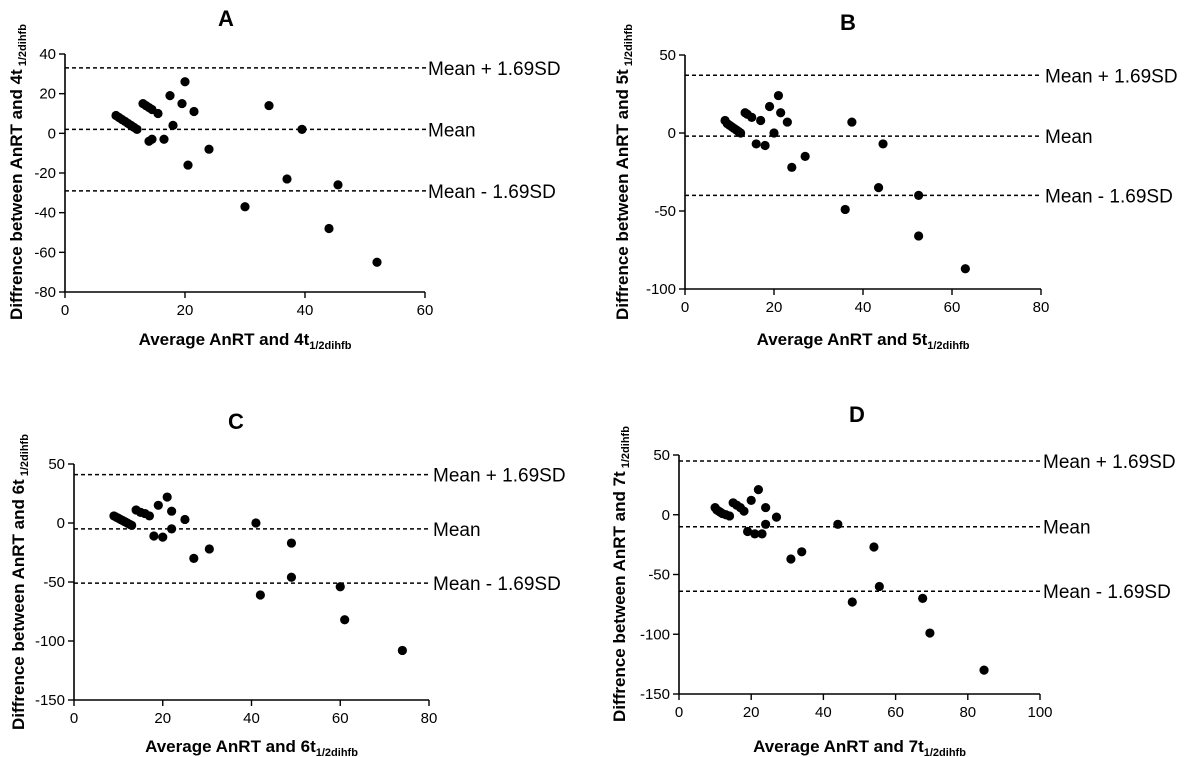  What do you see at coordinates (45, 252) in the screenshot?
I see `y-tick-label: -60` at bounding box center [45, 252].